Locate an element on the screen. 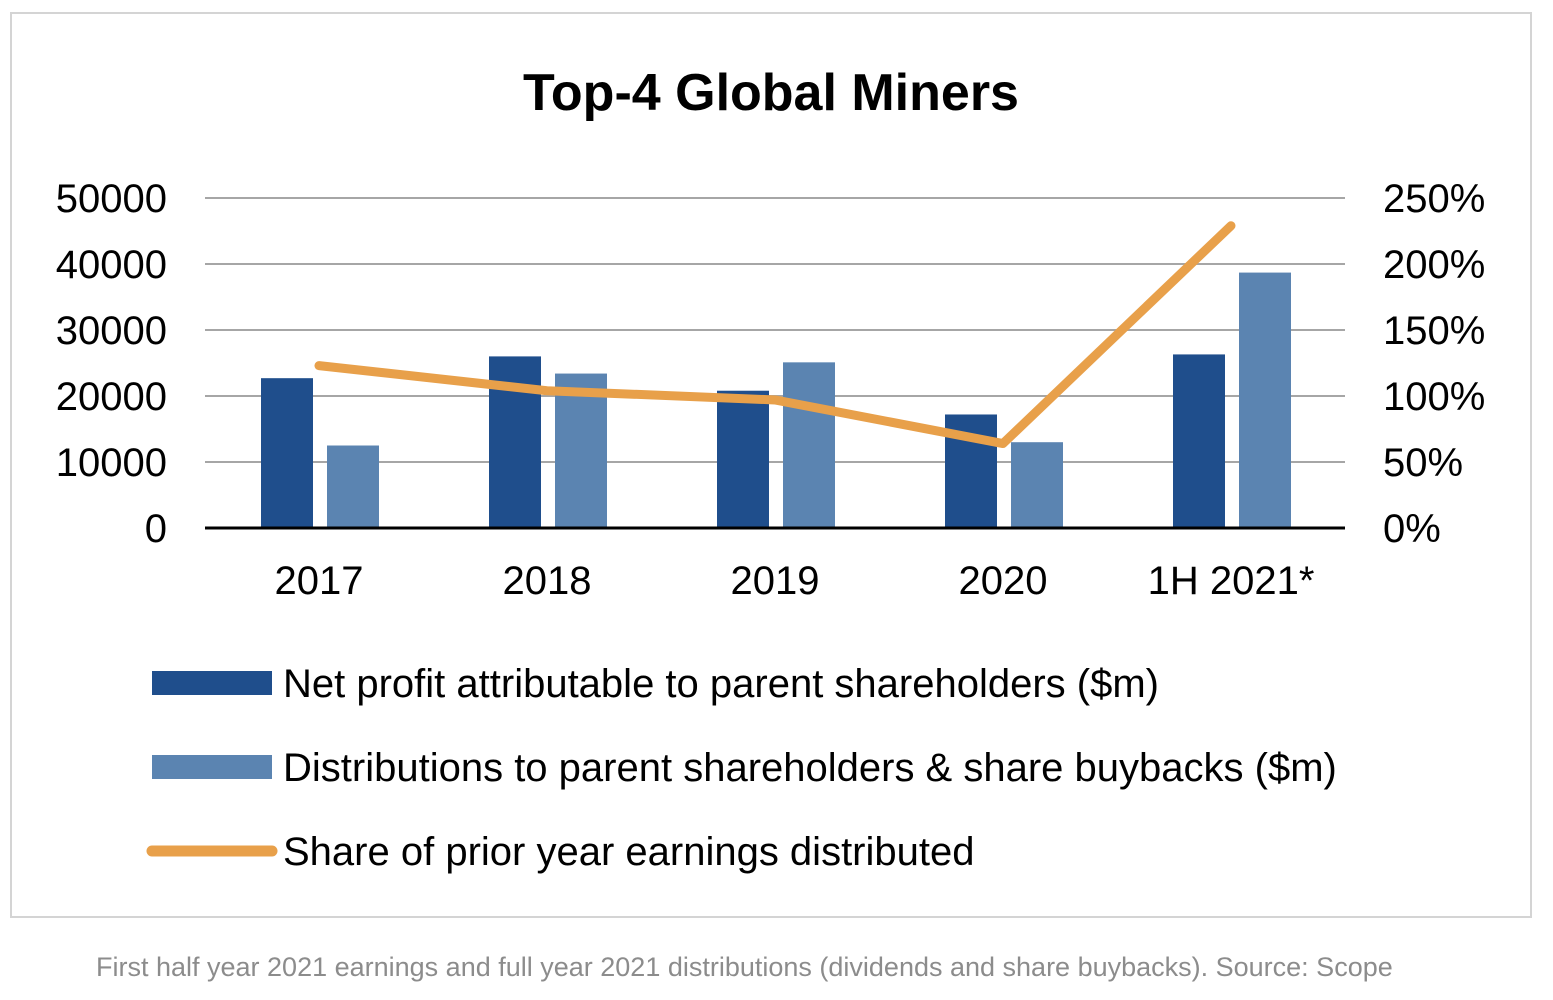 The height and width of the screenshot is (1000, 1553). y-right-tick-label: 250% is located at coordinates (1434, 199).